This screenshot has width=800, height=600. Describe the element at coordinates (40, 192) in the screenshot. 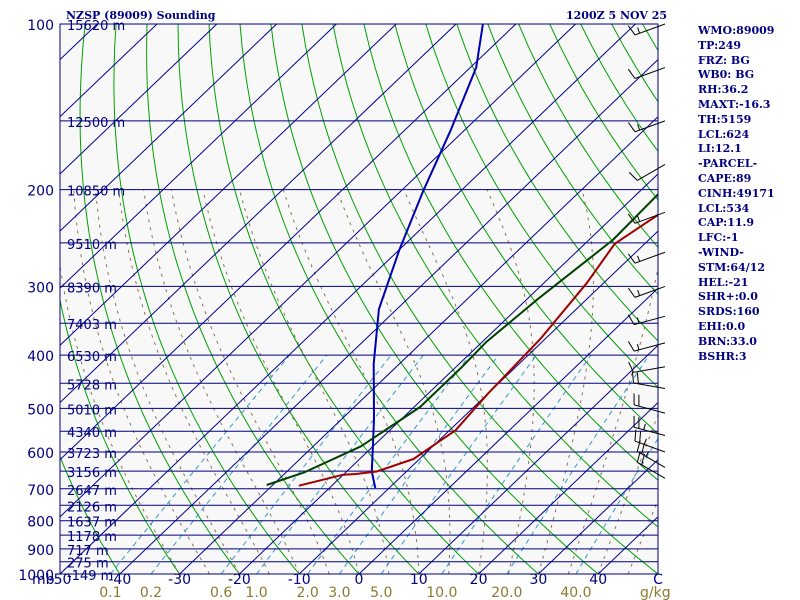

I see `pressure-tick-label: 200` at that location.